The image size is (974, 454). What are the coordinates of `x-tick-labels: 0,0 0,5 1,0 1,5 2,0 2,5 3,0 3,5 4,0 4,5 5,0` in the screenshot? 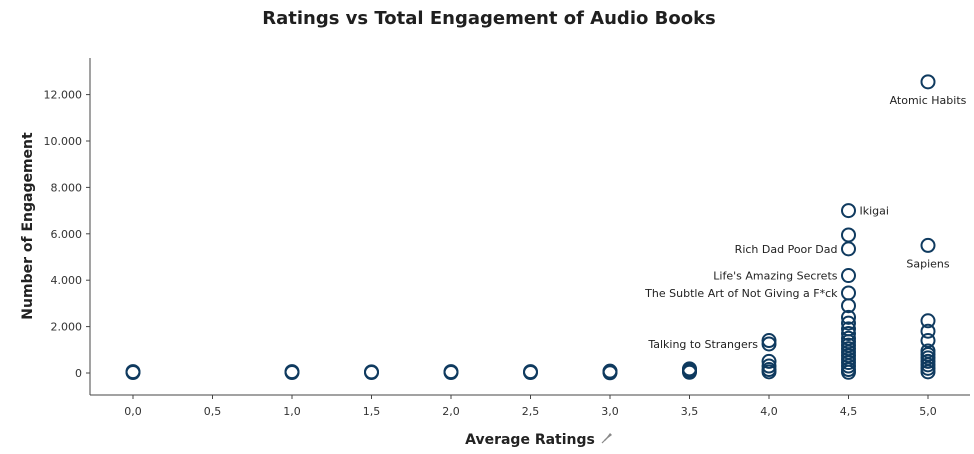 It's located at (530, 406).